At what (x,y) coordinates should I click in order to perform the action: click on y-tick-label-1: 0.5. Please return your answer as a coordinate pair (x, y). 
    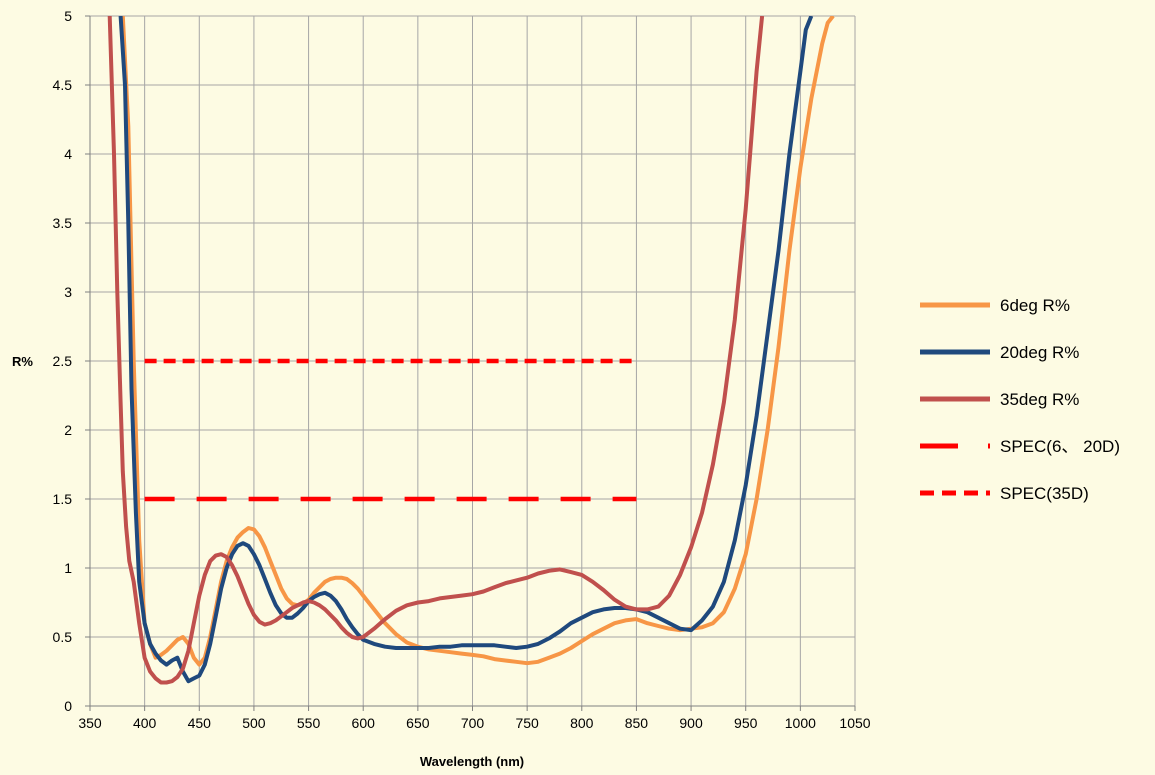
    Looking at the image, I should click on (63, 637).